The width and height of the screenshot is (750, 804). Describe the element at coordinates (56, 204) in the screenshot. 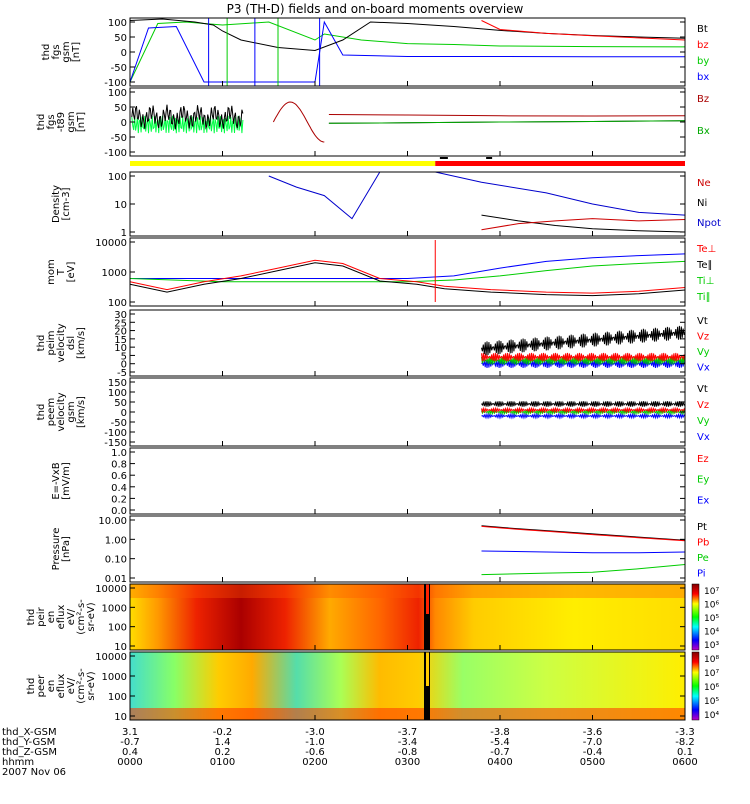

I see `panel-3-ylabel: Density` at that location.